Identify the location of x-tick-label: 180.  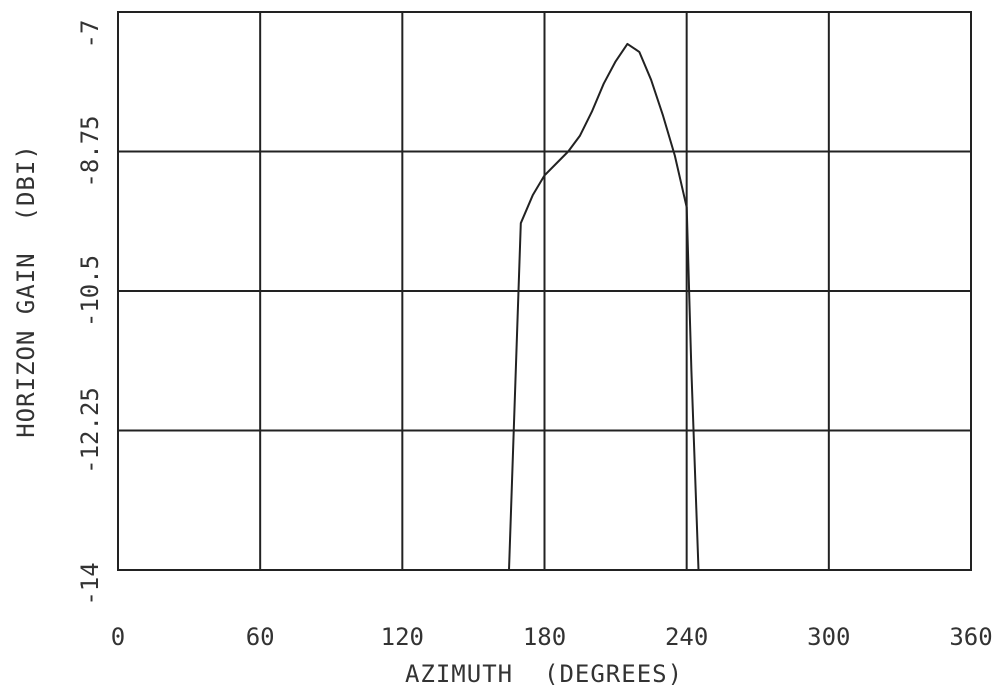
(544, 637).